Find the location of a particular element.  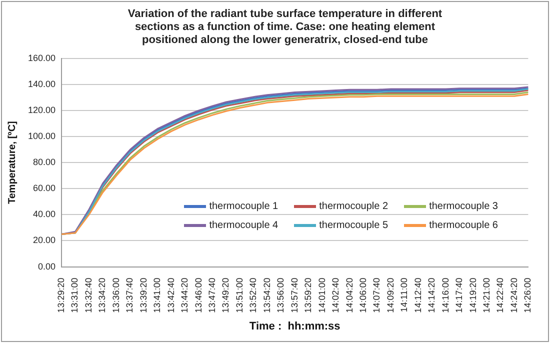

x-tick-label: 14:04:20 is located at coordinates (349, 295).